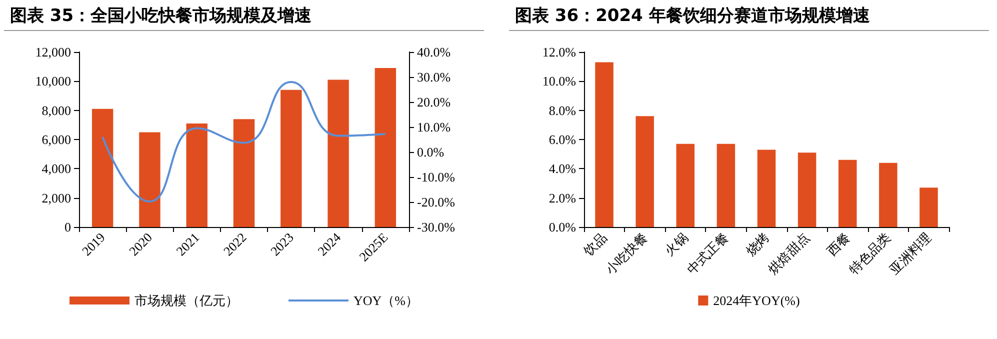 The width and height of the screenshot is (997, 339). Describe the element at coordinates (562, 198) in the screenshot. I see `y-tick-label: 2.0%` at that location.